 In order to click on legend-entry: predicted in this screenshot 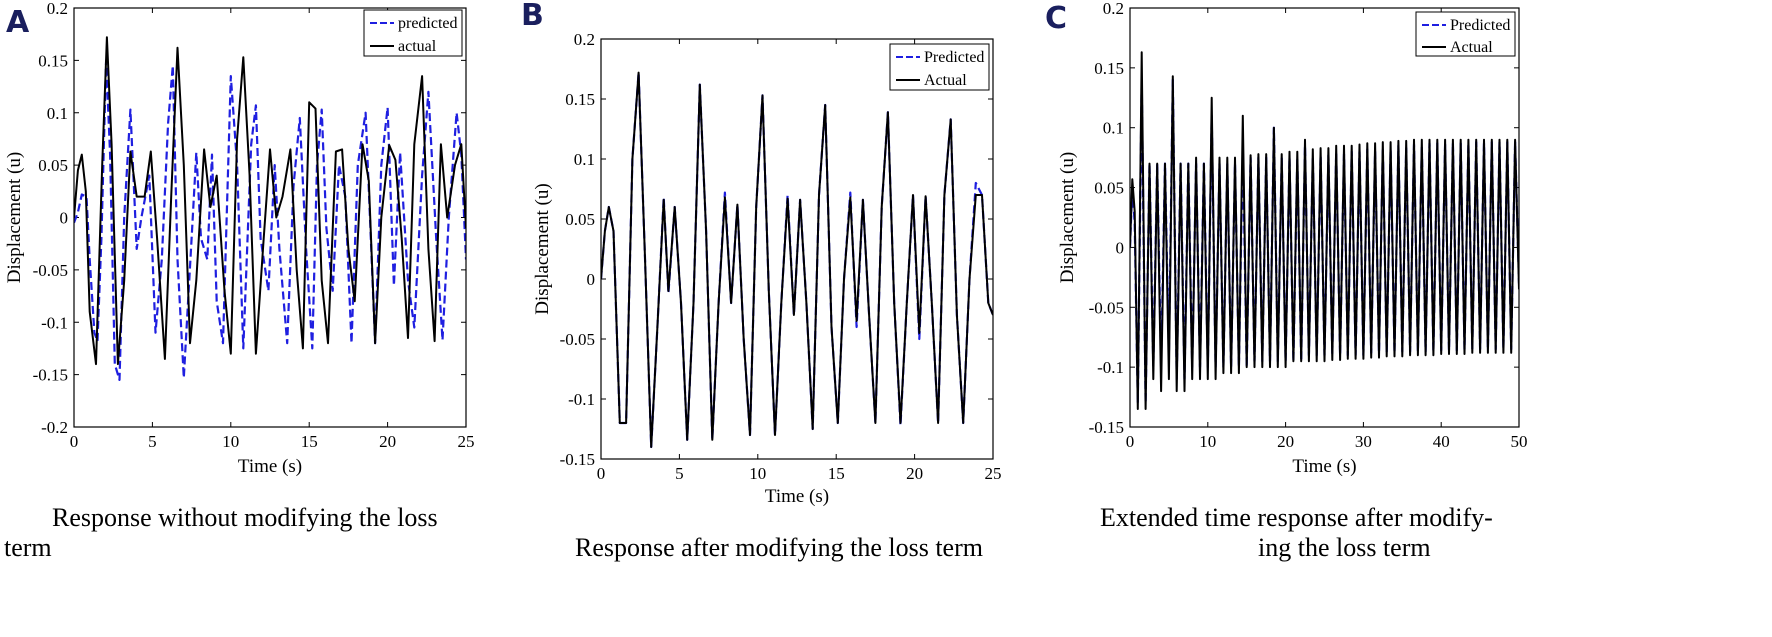, I will do `click(428, 23)`.